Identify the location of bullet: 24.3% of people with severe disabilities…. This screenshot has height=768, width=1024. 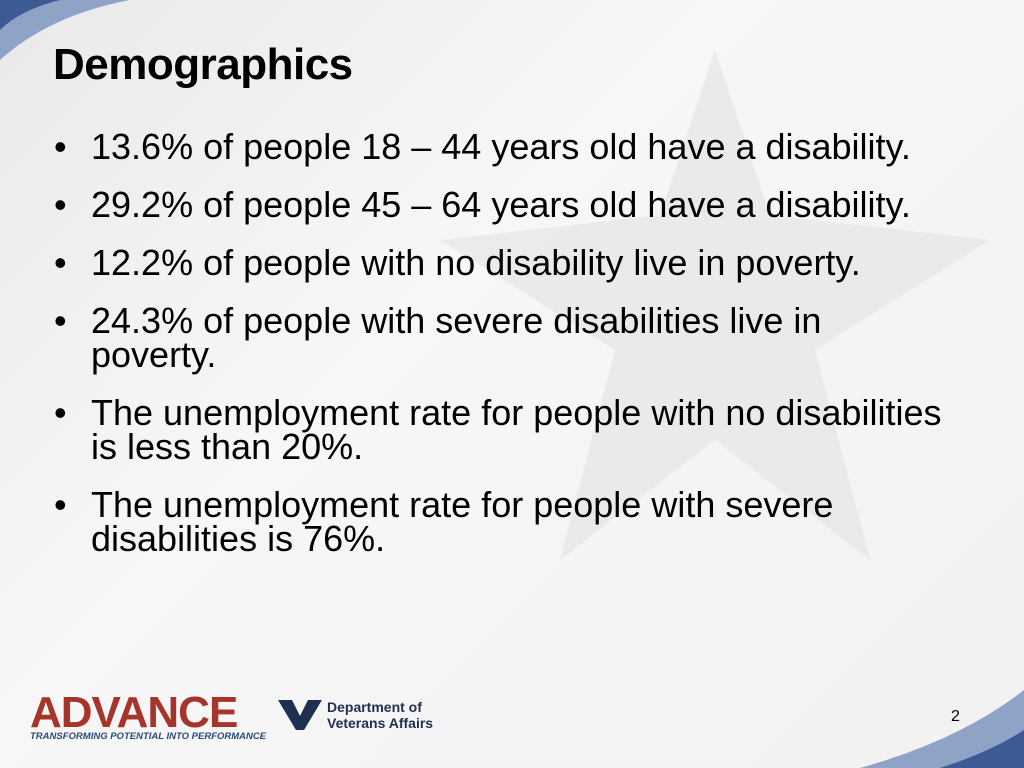
(499, 338).